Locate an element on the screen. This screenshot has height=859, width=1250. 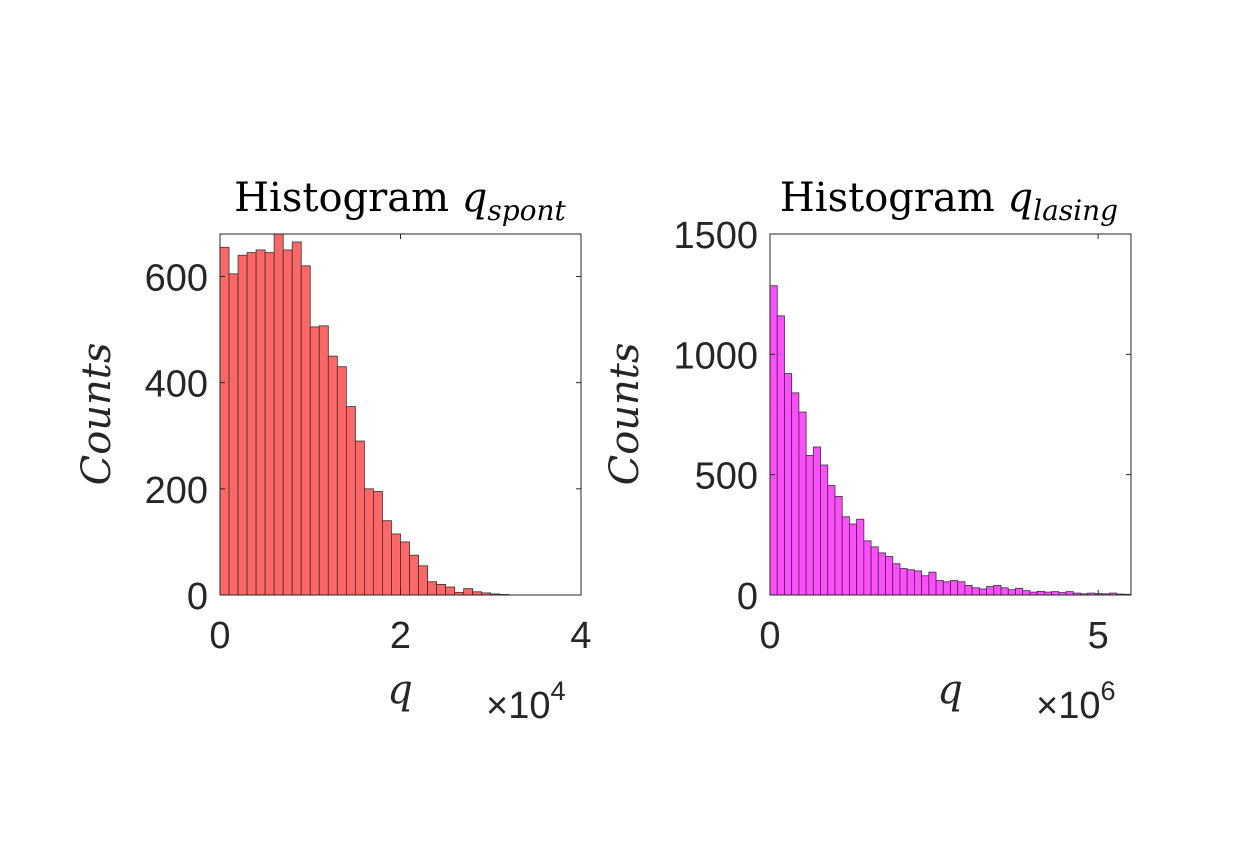
x-tick-label: 2 is located at coordinates (400, 636).